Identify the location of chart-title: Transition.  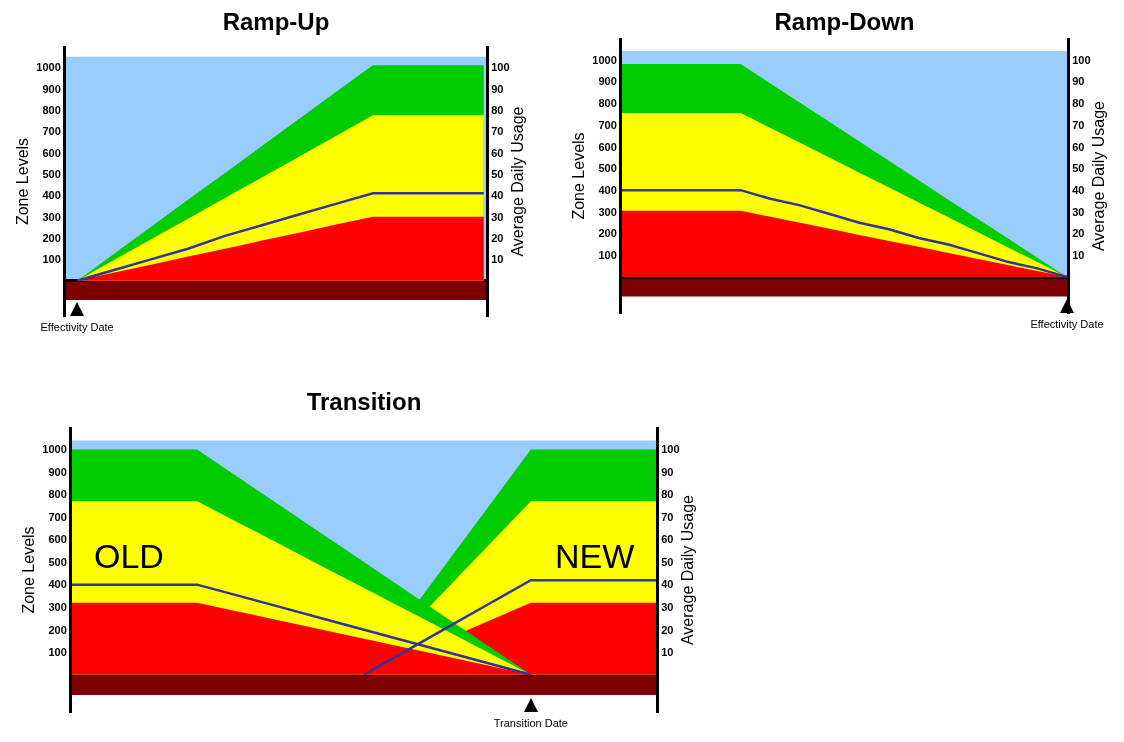
(364, 402).